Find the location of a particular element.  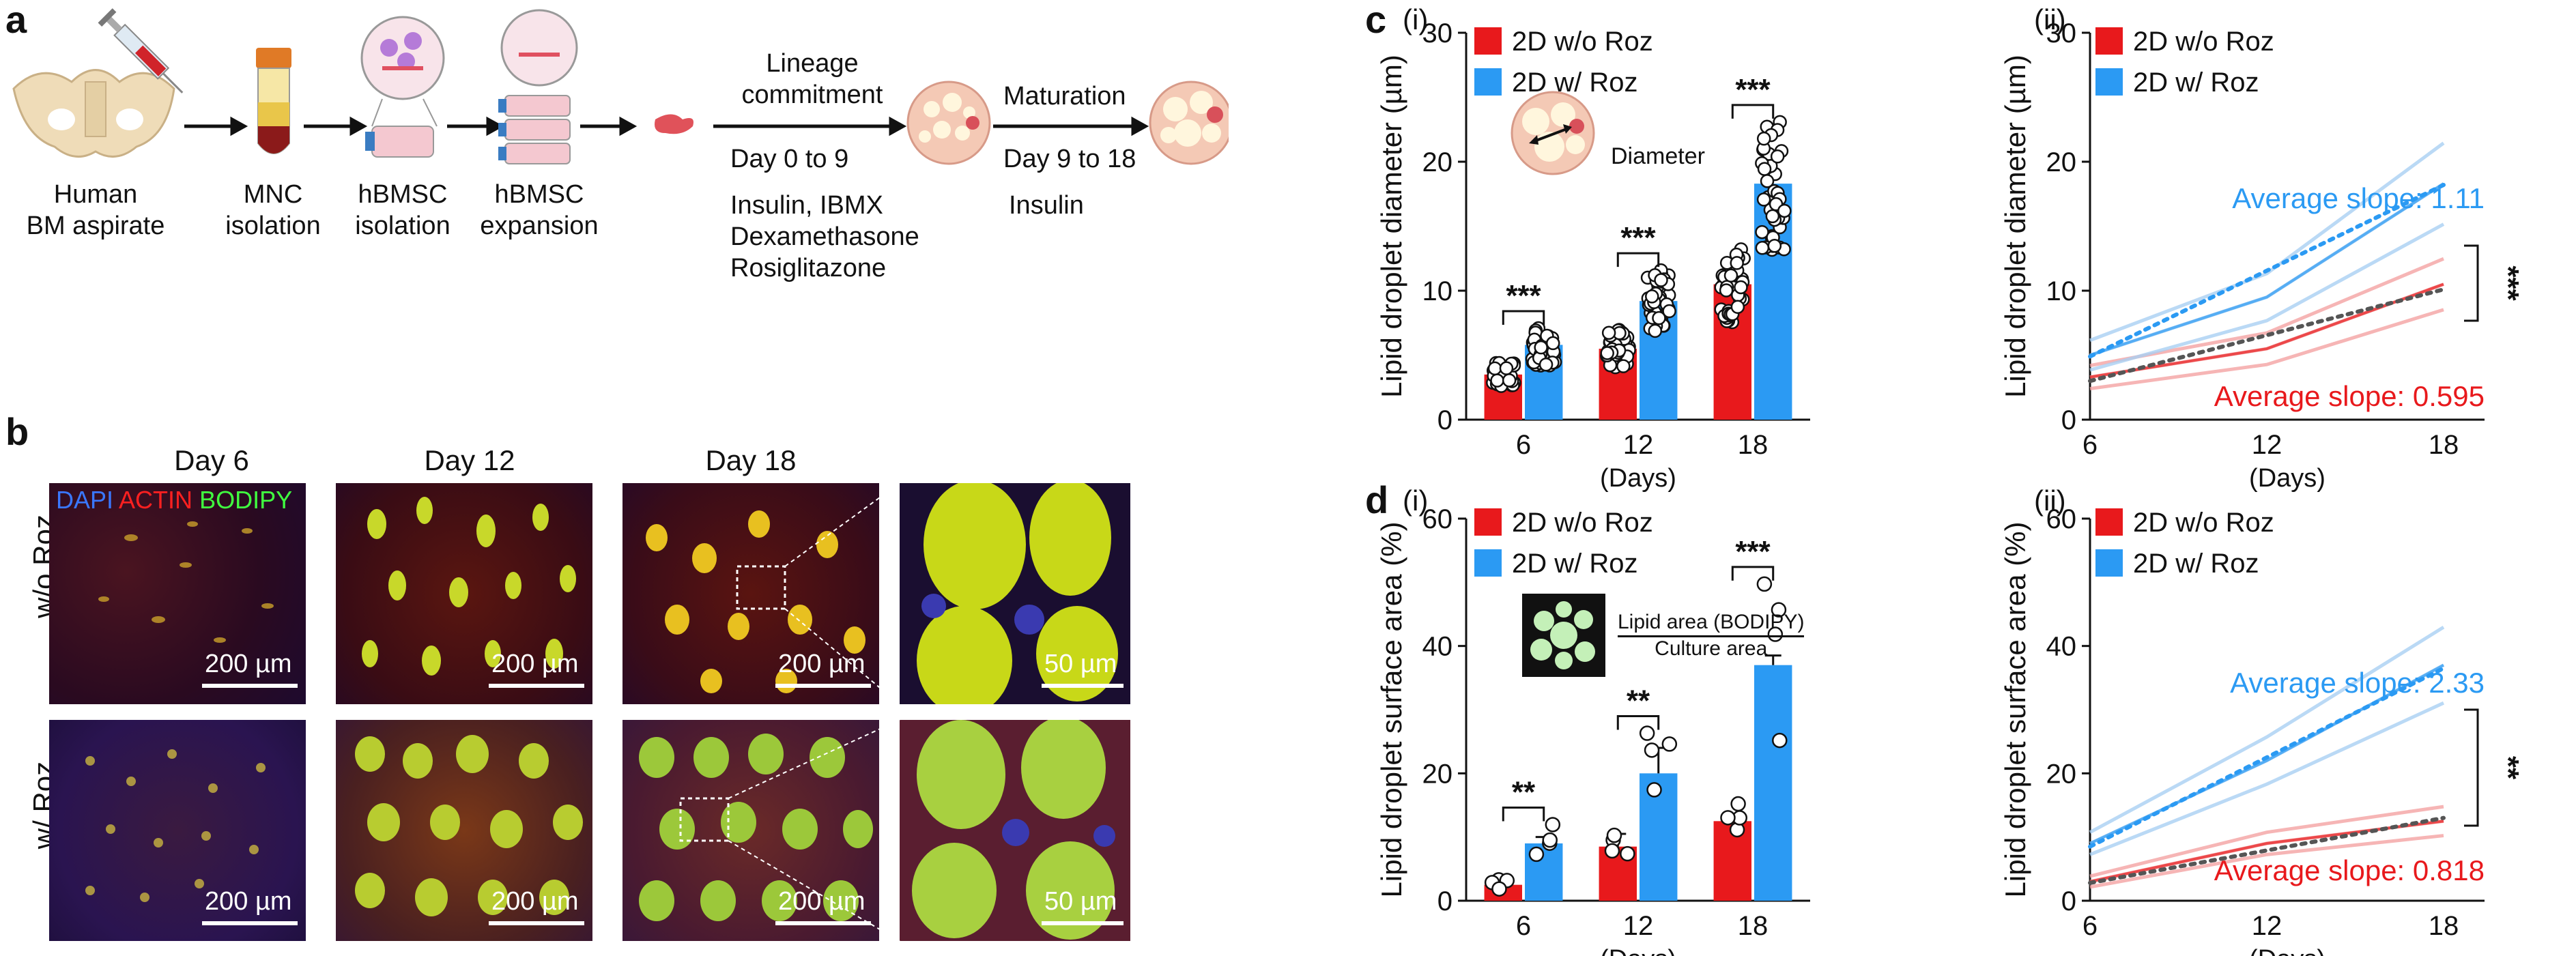

step-hbmsc-isolation: hBMSC isolation is located at coordinates (402, 210).